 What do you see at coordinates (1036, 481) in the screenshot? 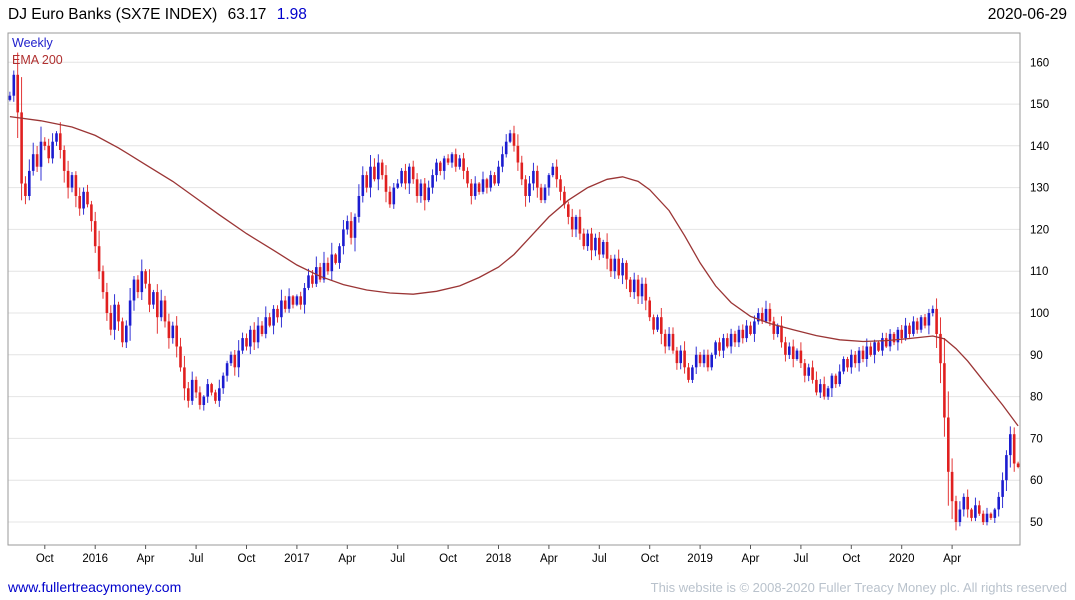
I see `svg-text: 60` at bounding box center [1036, 481].